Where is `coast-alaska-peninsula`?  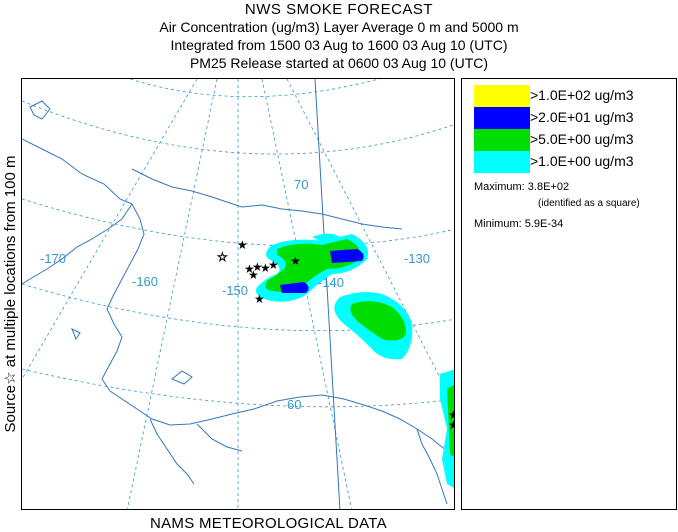 coast-alaska-peninsula is located at coordinates (172, 451).